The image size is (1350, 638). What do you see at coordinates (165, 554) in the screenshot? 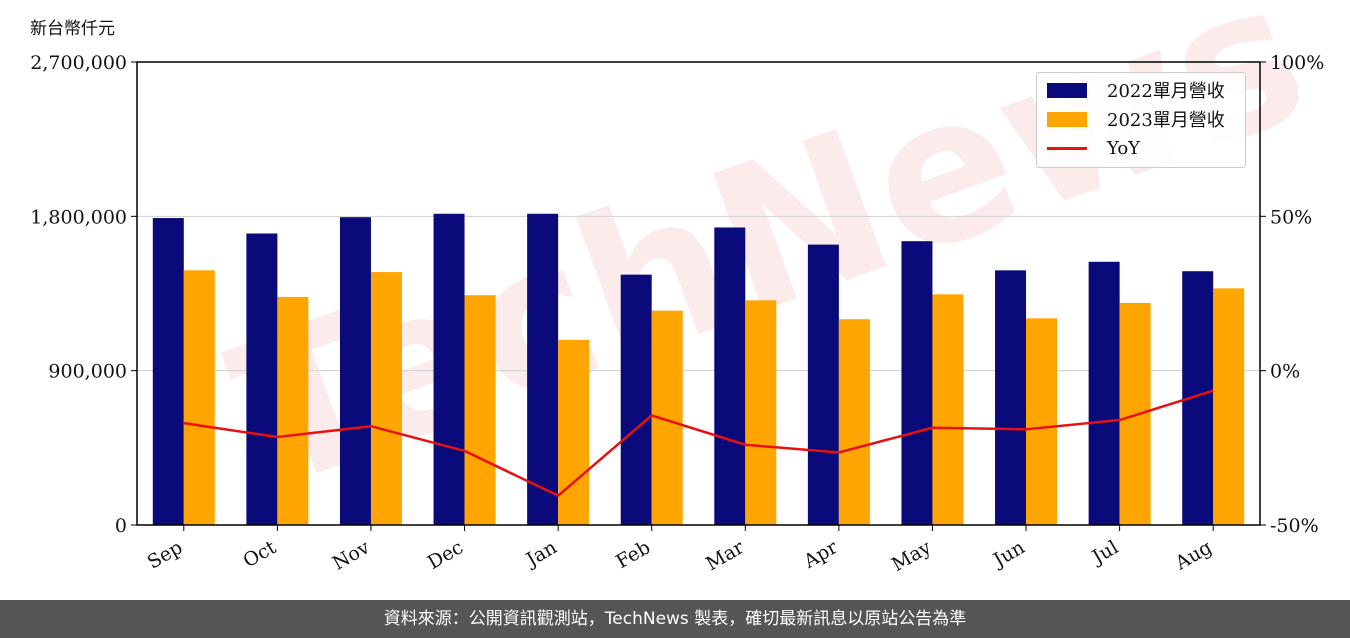
I see `x-tick-label-sep: Sep` at bounding box center [165, 554].